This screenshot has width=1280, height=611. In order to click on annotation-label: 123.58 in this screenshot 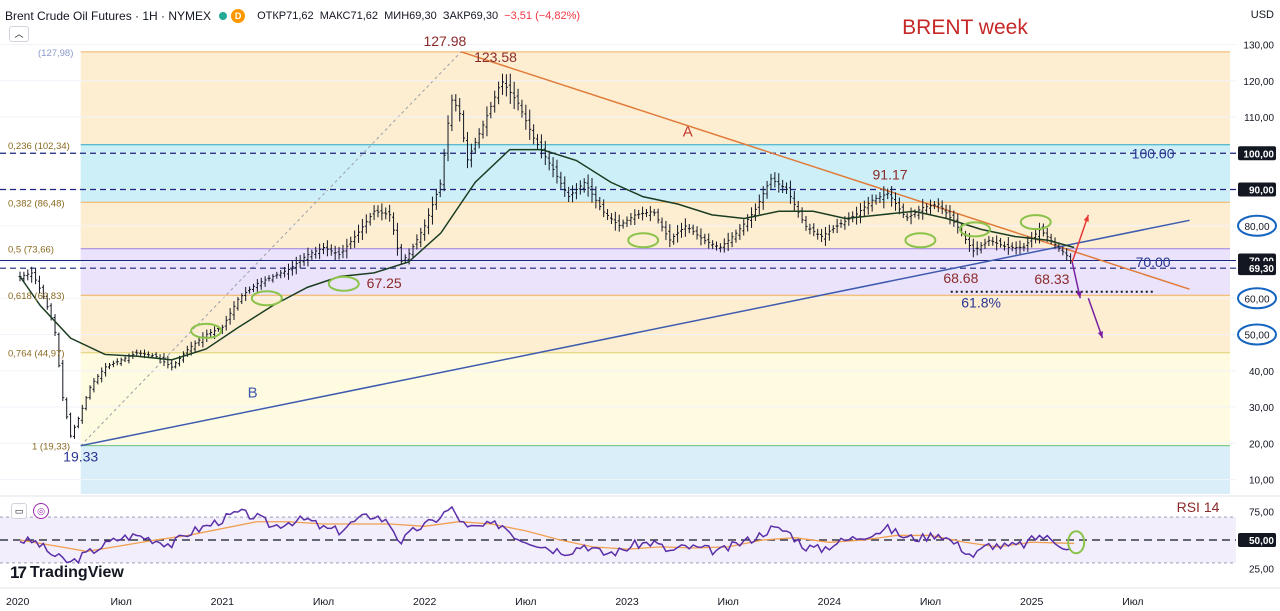, I will do `click(495, 57)`.